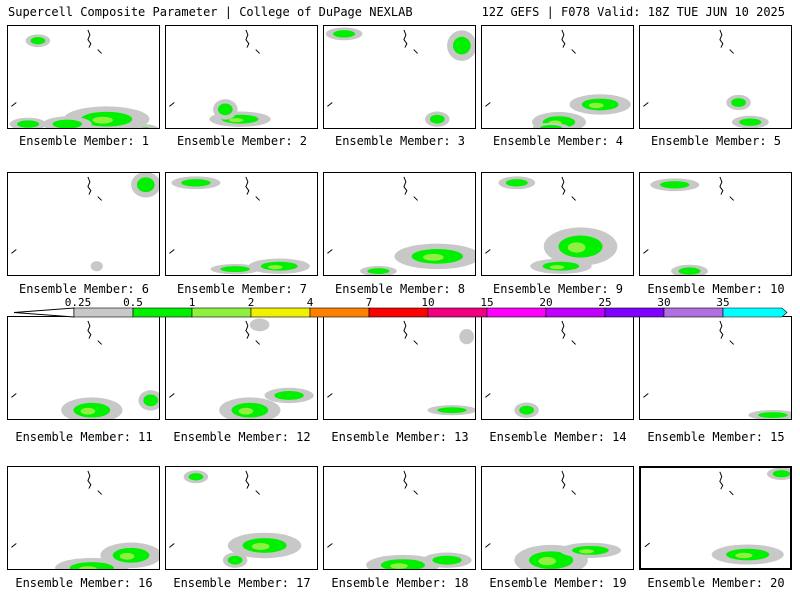 Image resolution: width=800 pixels, height=600 pixels. What do you see at coordinates (242, 289) in the screenshot?
I see `member-label-7: Ensemble Member: 7` at bounding box center [242, 289].